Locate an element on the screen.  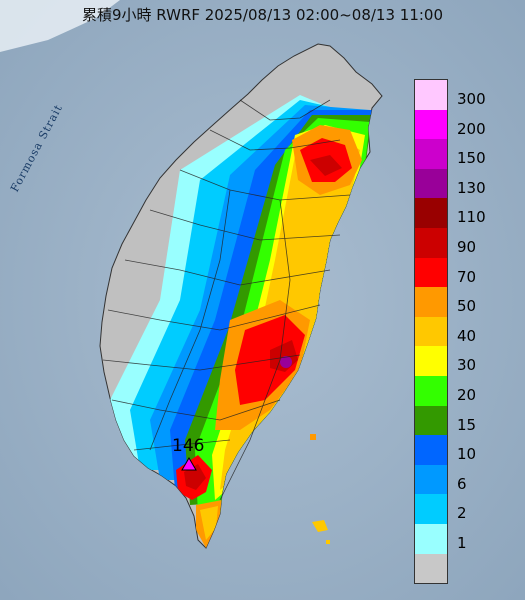
legend-label: 40 is located at coordinates (467, 335).